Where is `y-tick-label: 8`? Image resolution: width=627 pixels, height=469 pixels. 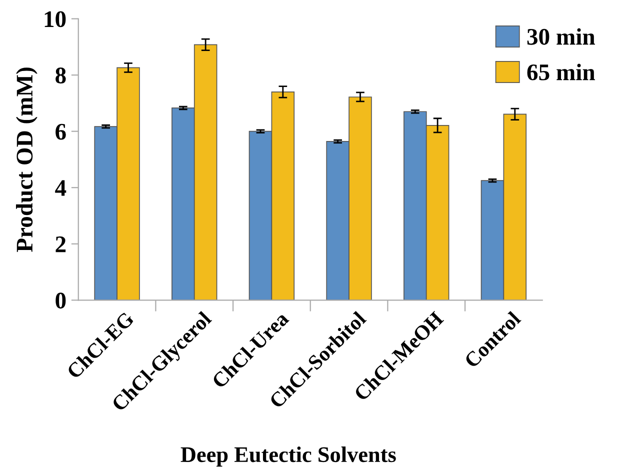 y-tick-label: 8 is located at coordinates (61, 76).